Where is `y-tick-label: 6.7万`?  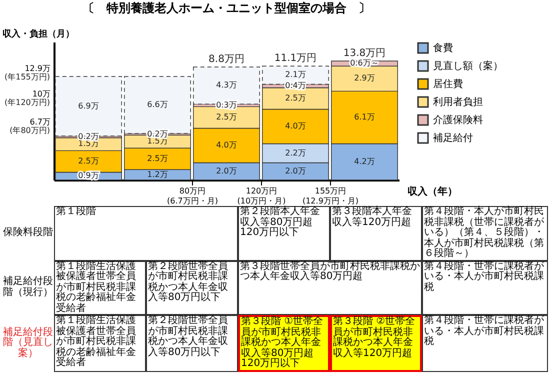 y-tick-label: 6.7万 is located at coordinates (40, 122).